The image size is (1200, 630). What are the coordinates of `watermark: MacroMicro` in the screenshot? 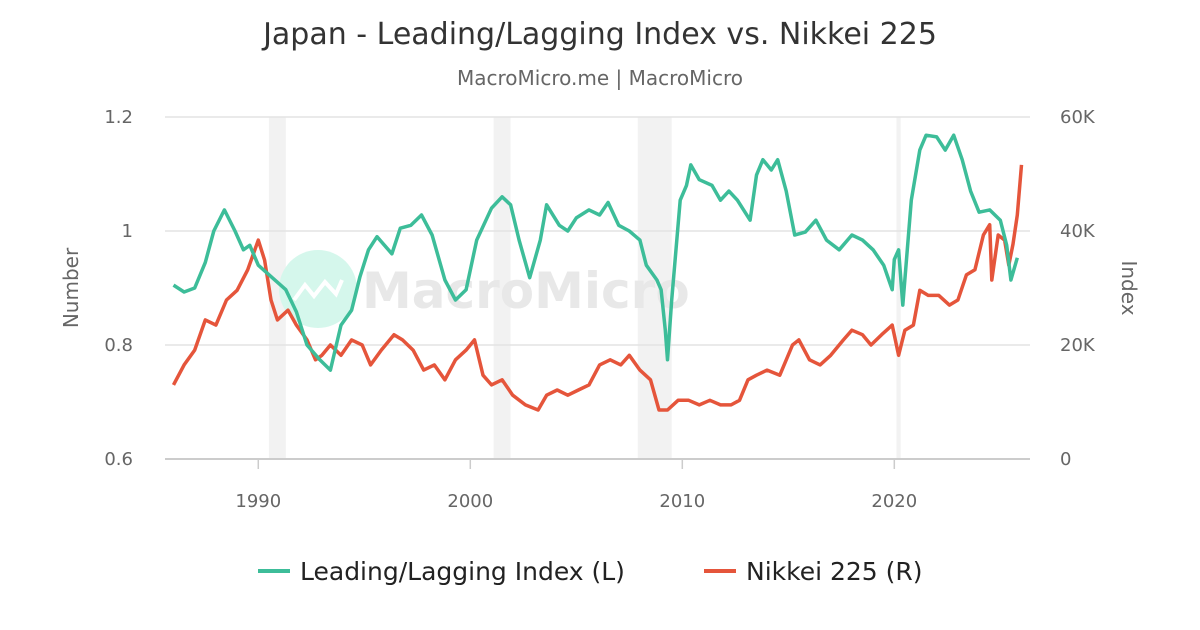 It's located at (484, 289).